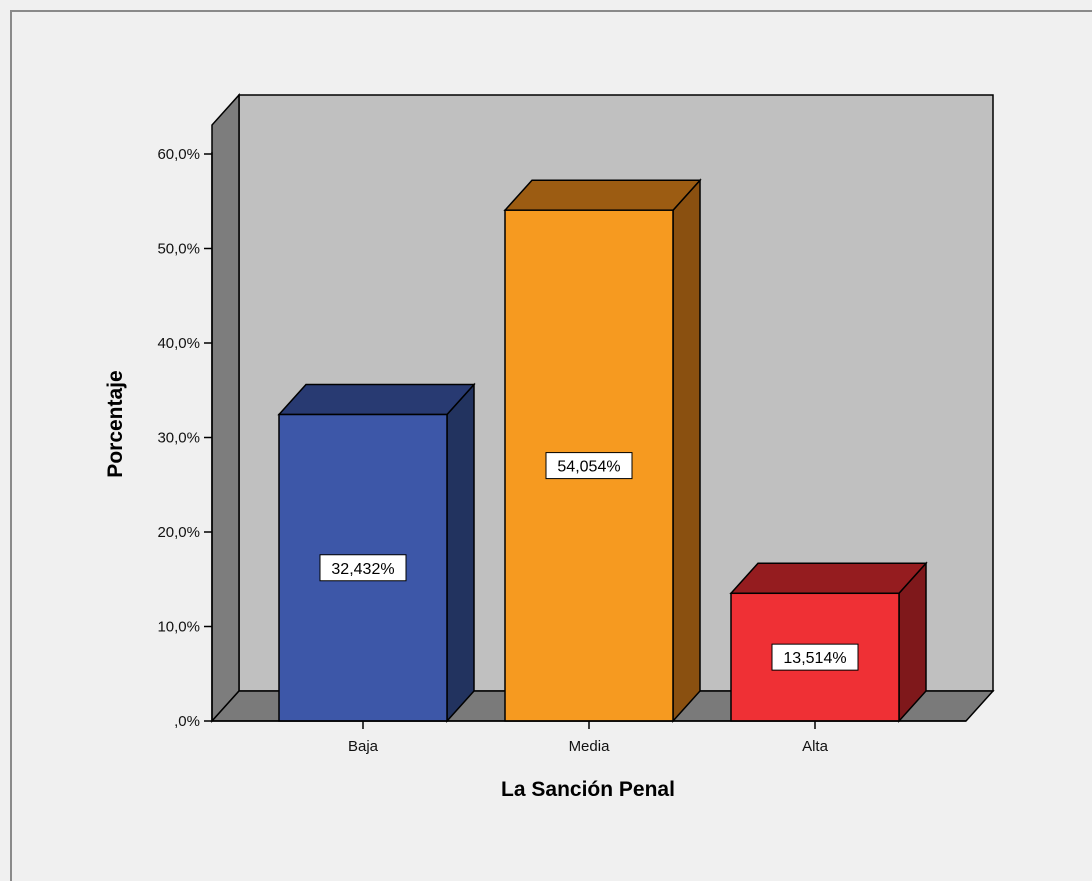  Describe the element at coordinates (178, 343) in the screenshot. I see `y-tick-label: 40,0%` at that location.